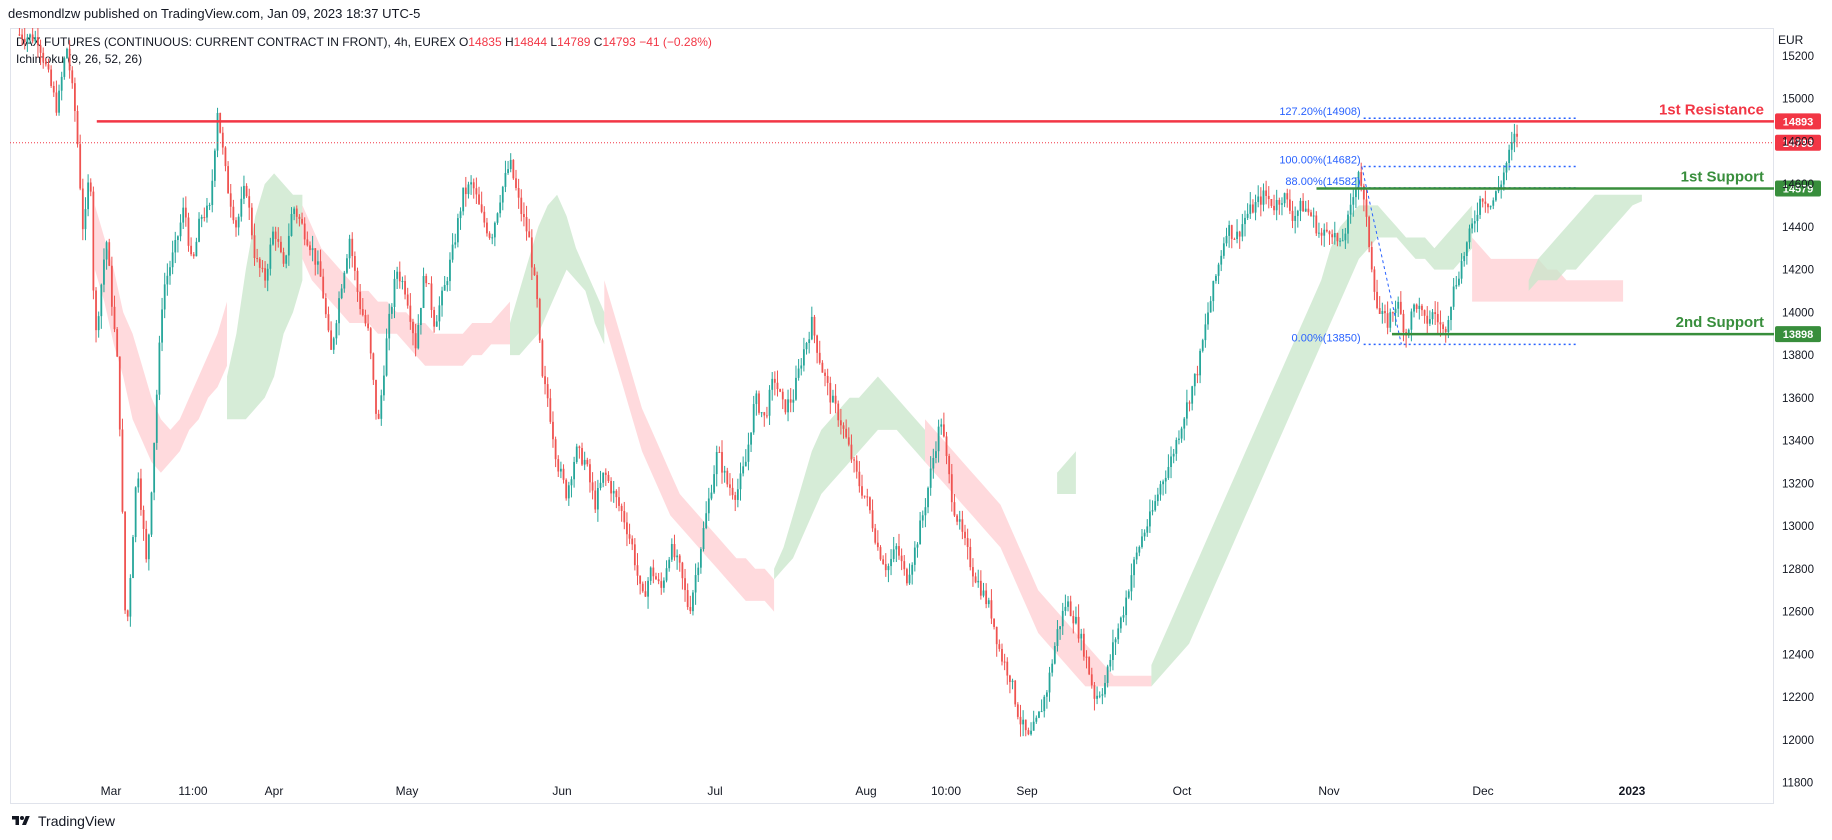  What do you see at coordinates (1798, 190) in the screenshot?
I see `level-badge-text: 14579` at bounding box center [1798, 190].